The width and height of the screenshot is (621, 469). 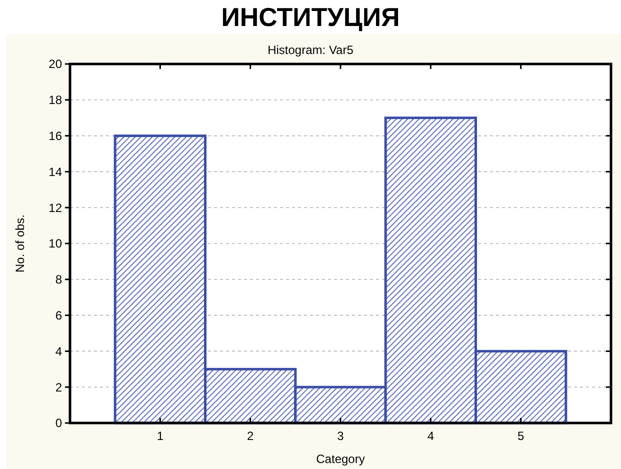 I want to click on y-tick-label: 18, so click(x=55, y=100).